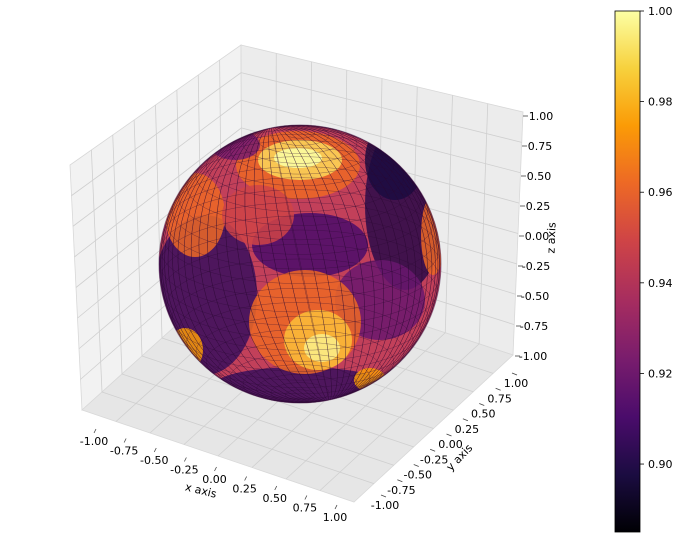 Image resolution: width=676 pixels, height=540 pixels. I want to click on colorbar: 0.90 0.92 0.94 0.96 0.98 1.00, so click(643, 269).